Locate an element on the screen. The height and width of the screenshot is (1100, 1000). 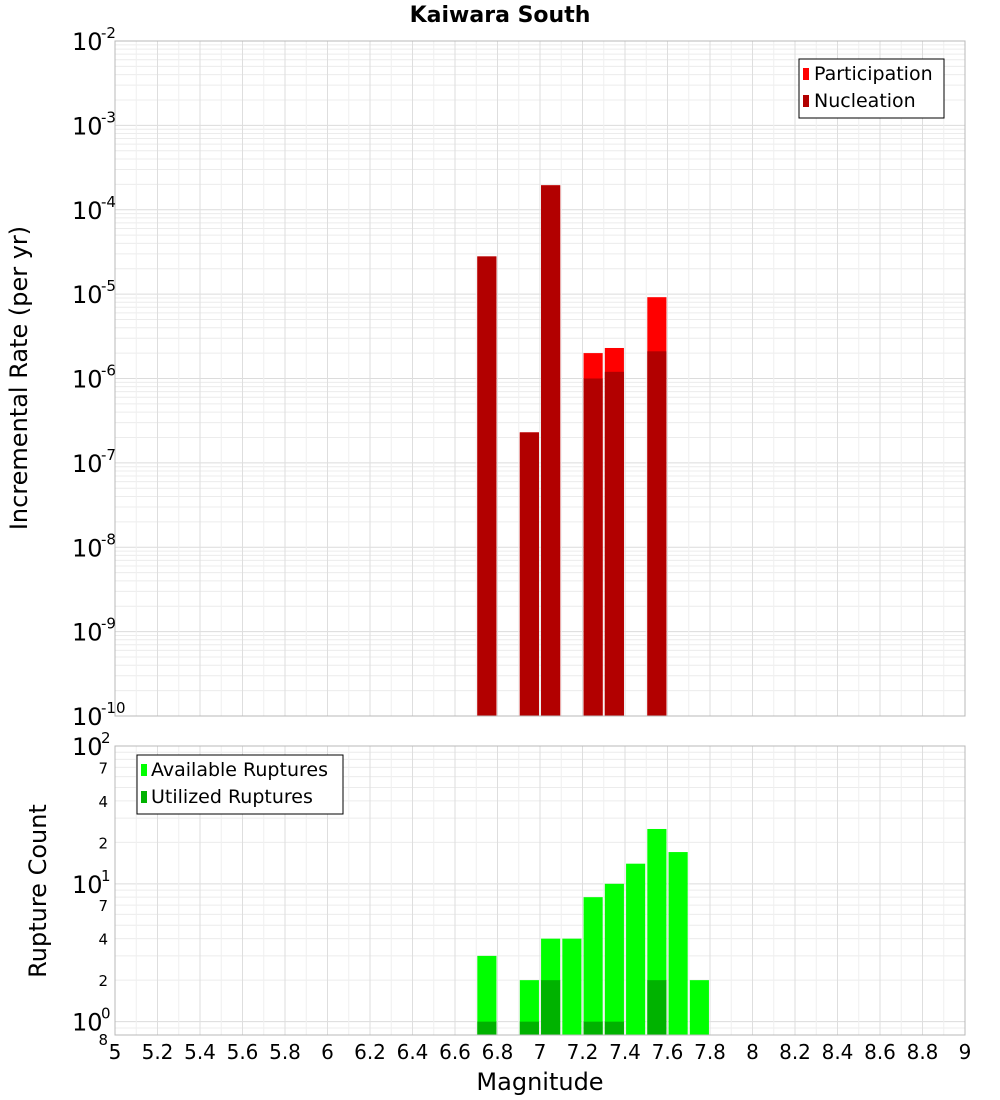
x-tick-label: 7.8 is located at coordinates (710, 1052).